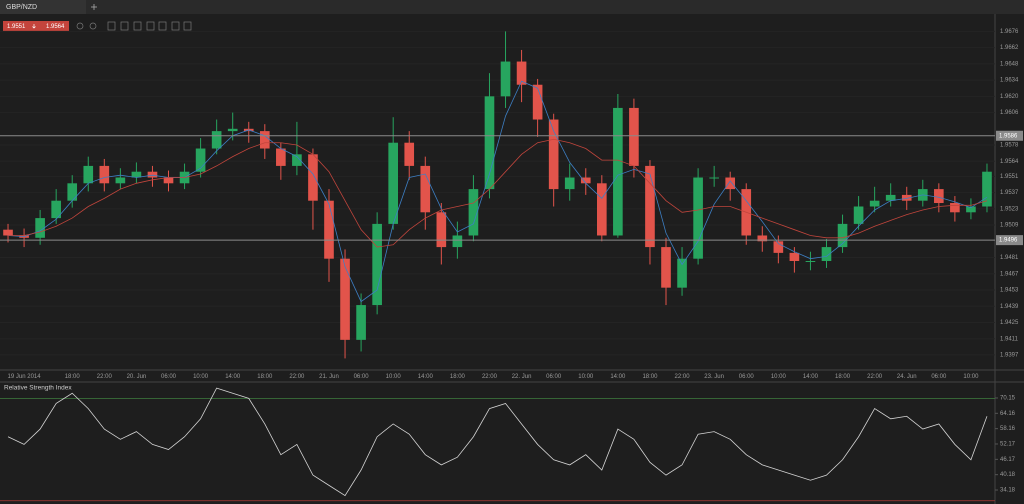  What do you see at coordinates (1009, 258) in the screenshot?
I see `y-tick-label: 1.9481` at bounding box center [1009, 258].